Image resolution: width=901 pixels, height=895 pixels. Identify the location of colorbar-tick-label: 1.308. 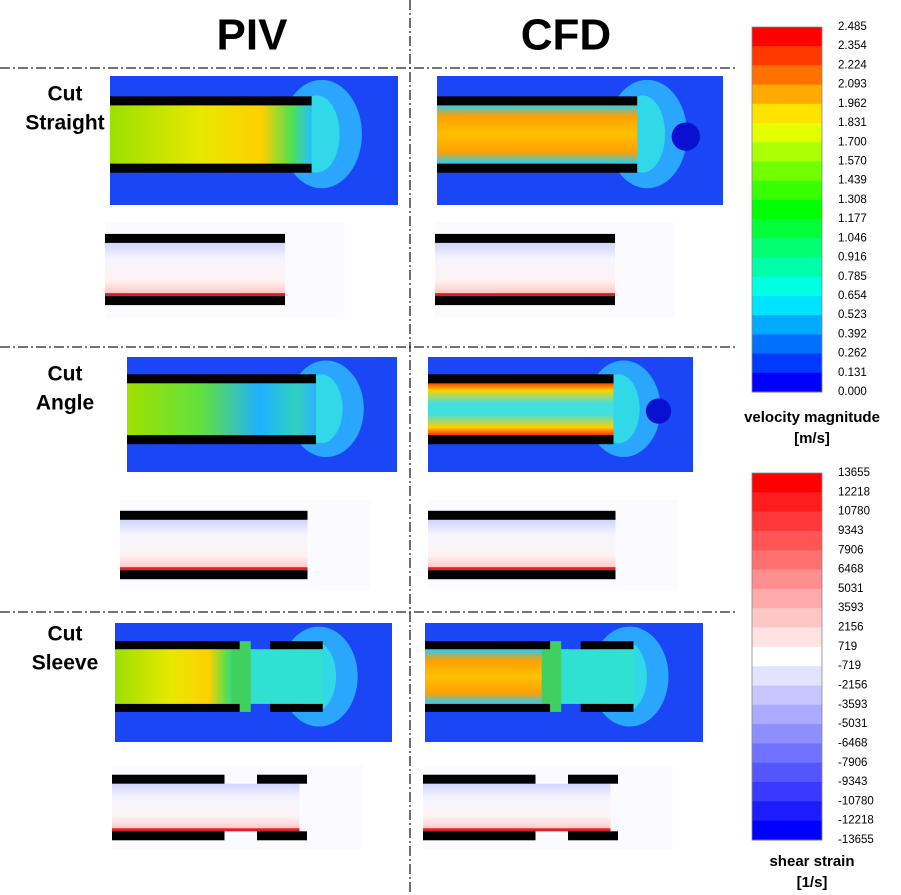
(852, 200).